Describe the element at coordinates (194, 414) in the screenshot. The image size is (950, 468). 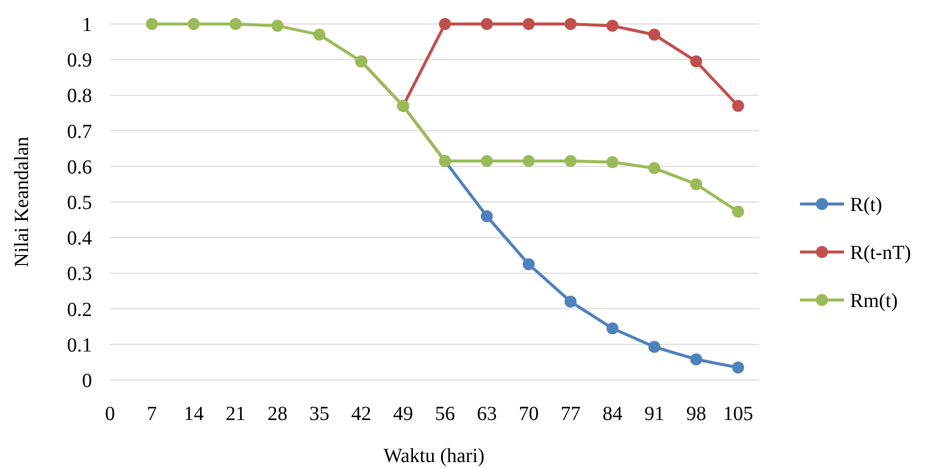
I see `x-tick-label: 14` at that location.